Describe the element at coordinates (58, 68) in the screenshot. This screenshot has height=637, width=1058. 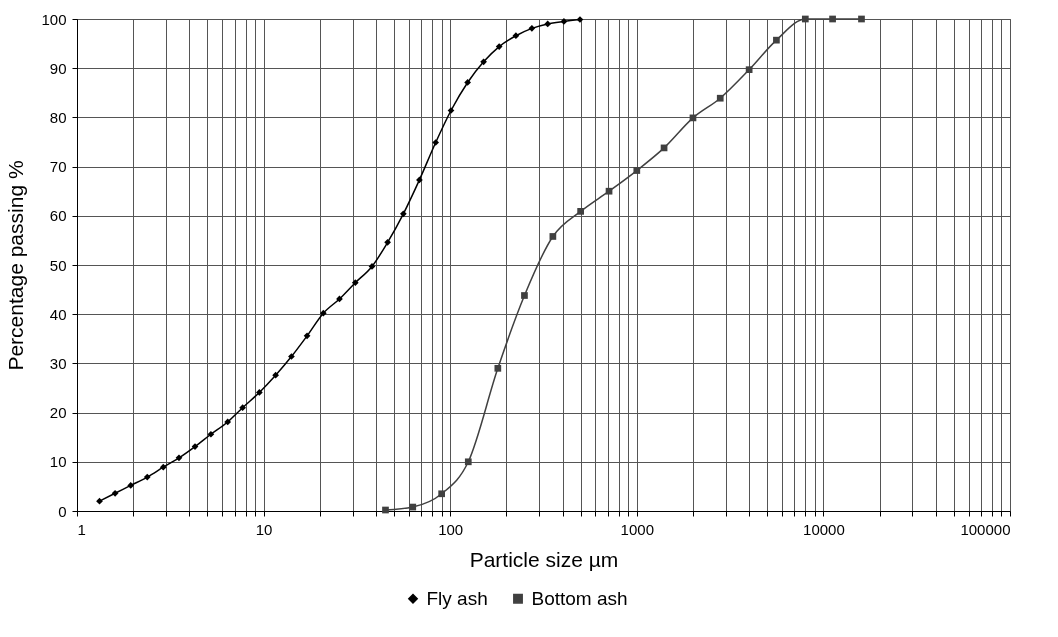
I see `y-tick-label: 90` at that location.